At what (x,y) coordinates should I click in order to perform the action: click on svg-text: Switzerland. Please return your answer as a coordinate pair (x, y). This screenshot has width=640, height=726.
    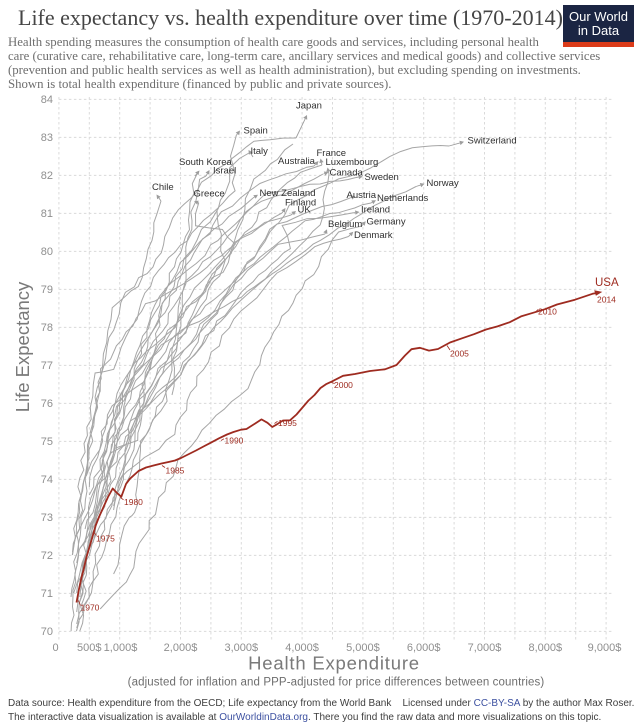
    Looking at the image, I should click on (492, 141).